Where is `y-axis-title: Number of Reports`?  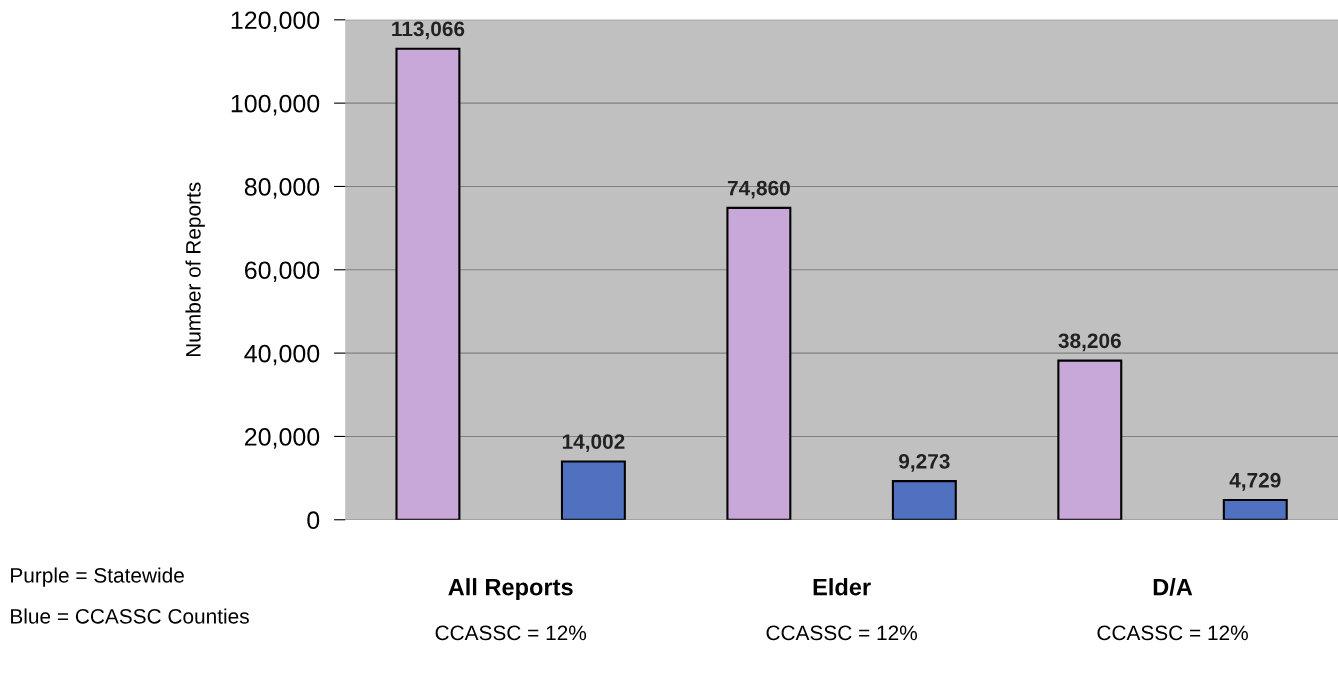
y-axis-title: Number of Reports is located at coordinates (195, 269).